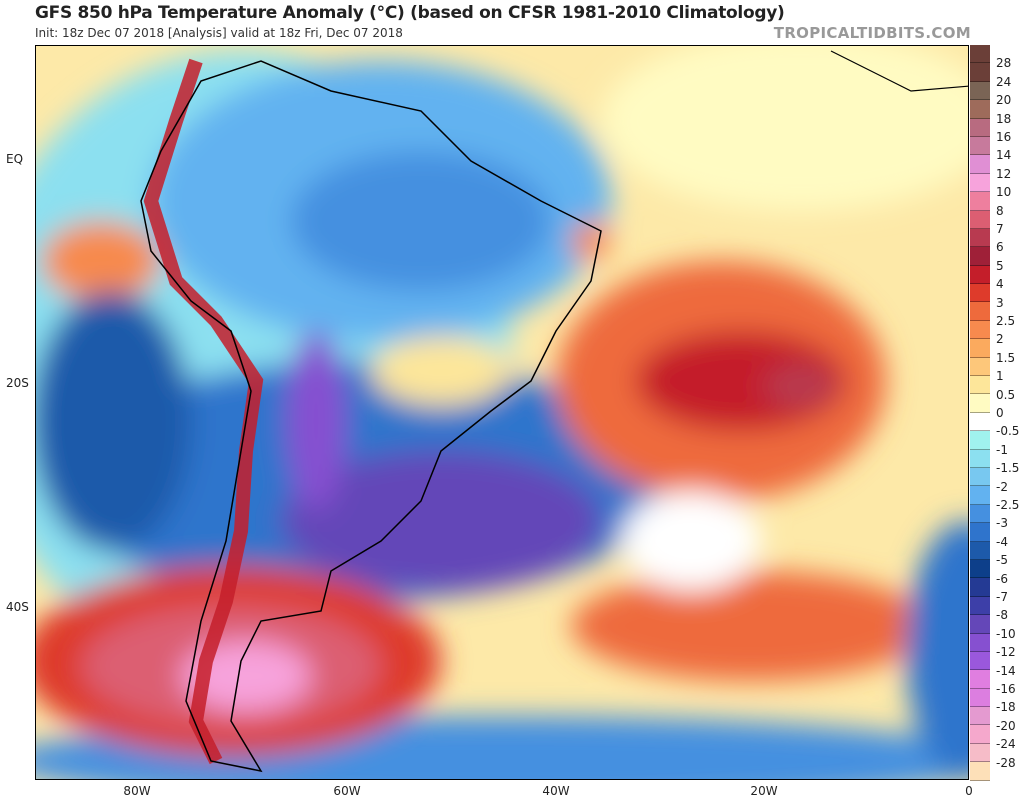 This screenshot has width=1024, height=800. Describe the element at coordinates (1004, 81) in the screenshot. I see `colorbar-label: 24` at that location.